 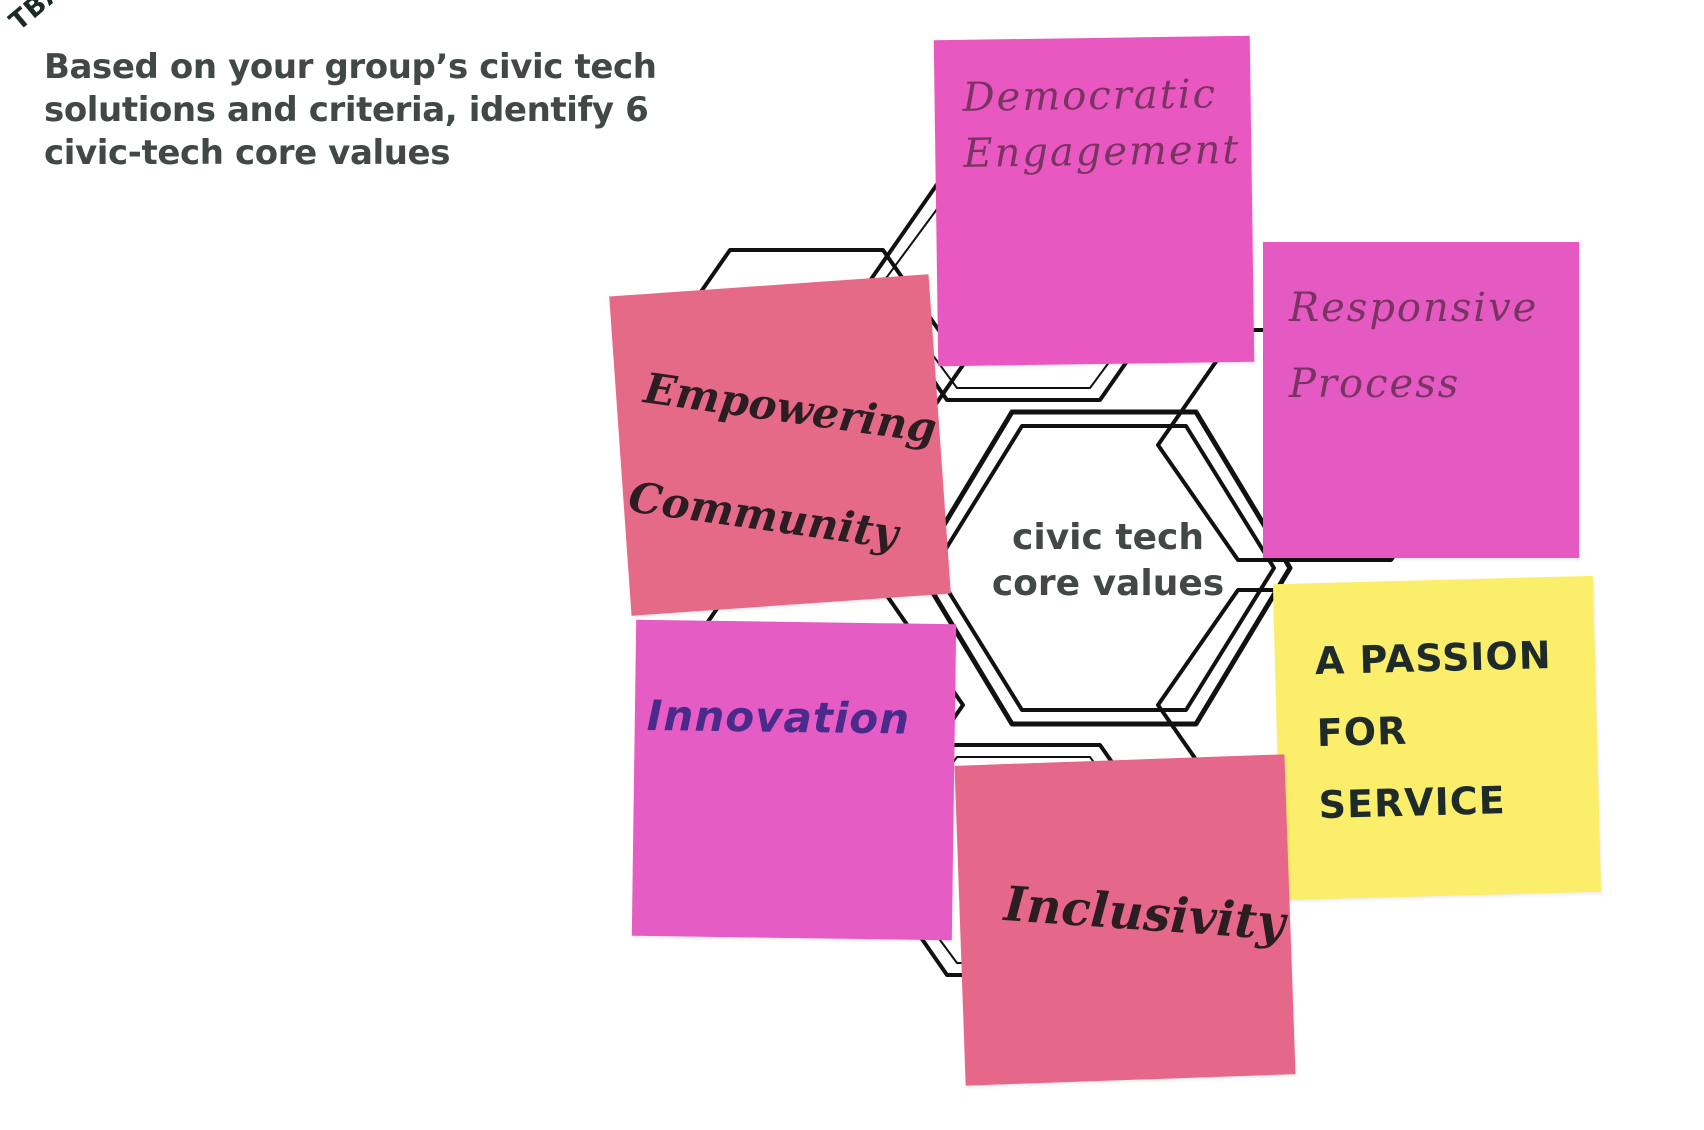 What do you see at coordinates (1101, 124) in the screenshot?
I see `sticky-note-text: Democratic Engagement` at bounding box center [1101, 124].